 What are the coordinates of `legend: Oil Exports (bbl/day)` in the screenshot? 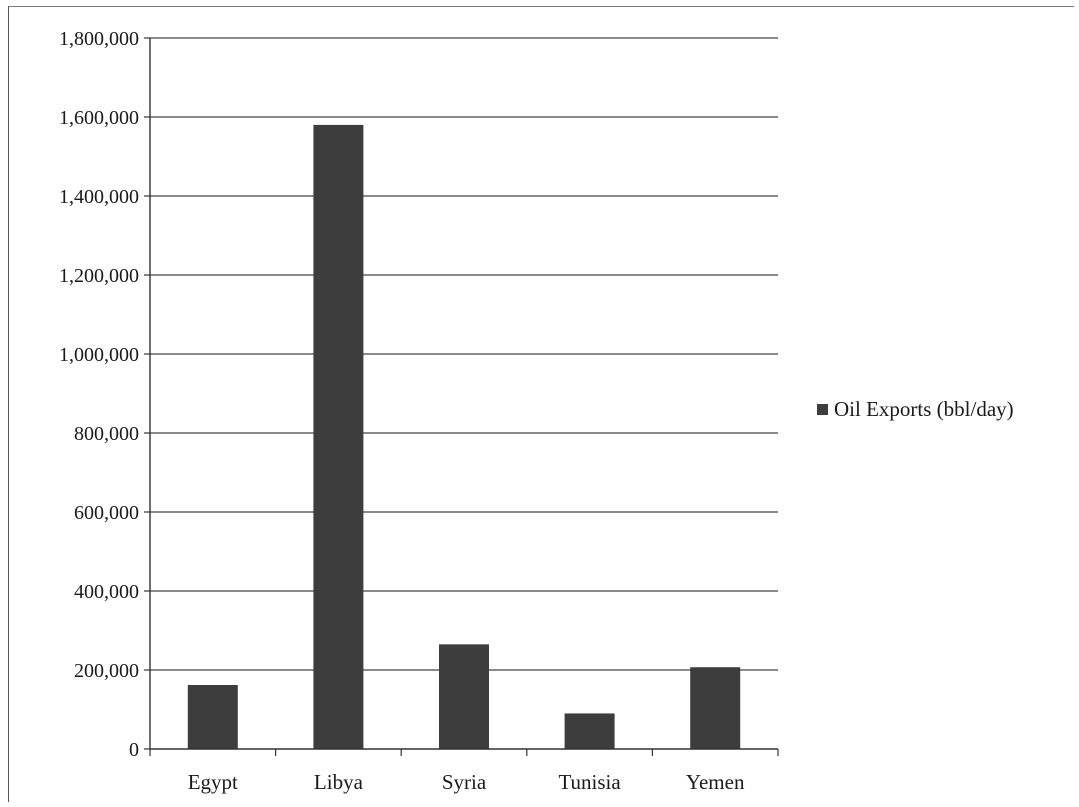 It's located at (915, 409).